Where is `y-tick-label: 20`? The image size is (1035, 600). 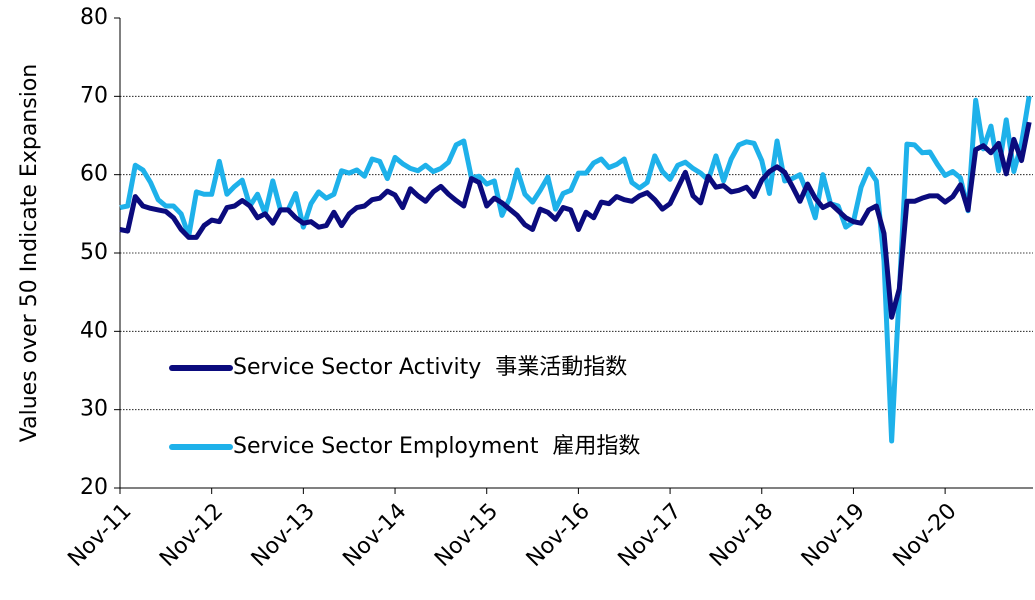
y-tick-label: 20 is located at coordinates (94, 487).